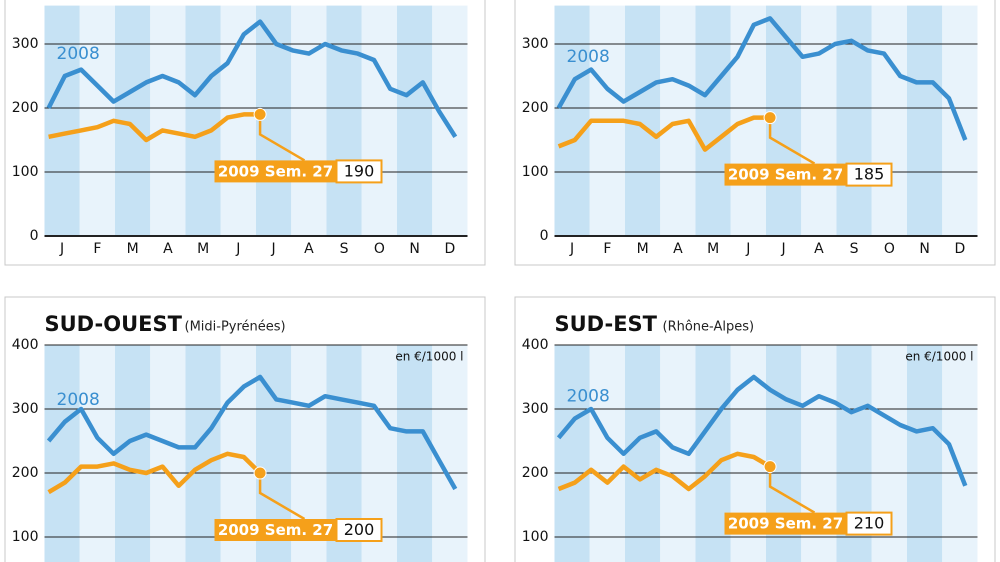 The image size is (1000, 562). I want to click on chart-title: SUD-OUEST, so click(114, 324).